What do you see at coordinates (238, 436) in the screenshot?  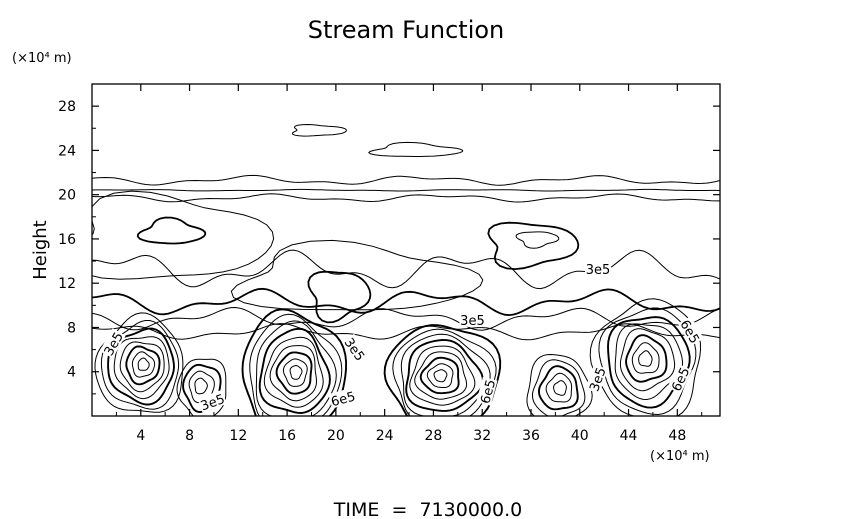 I see `x-tick-label: 12` at bounding box center [238, 436].